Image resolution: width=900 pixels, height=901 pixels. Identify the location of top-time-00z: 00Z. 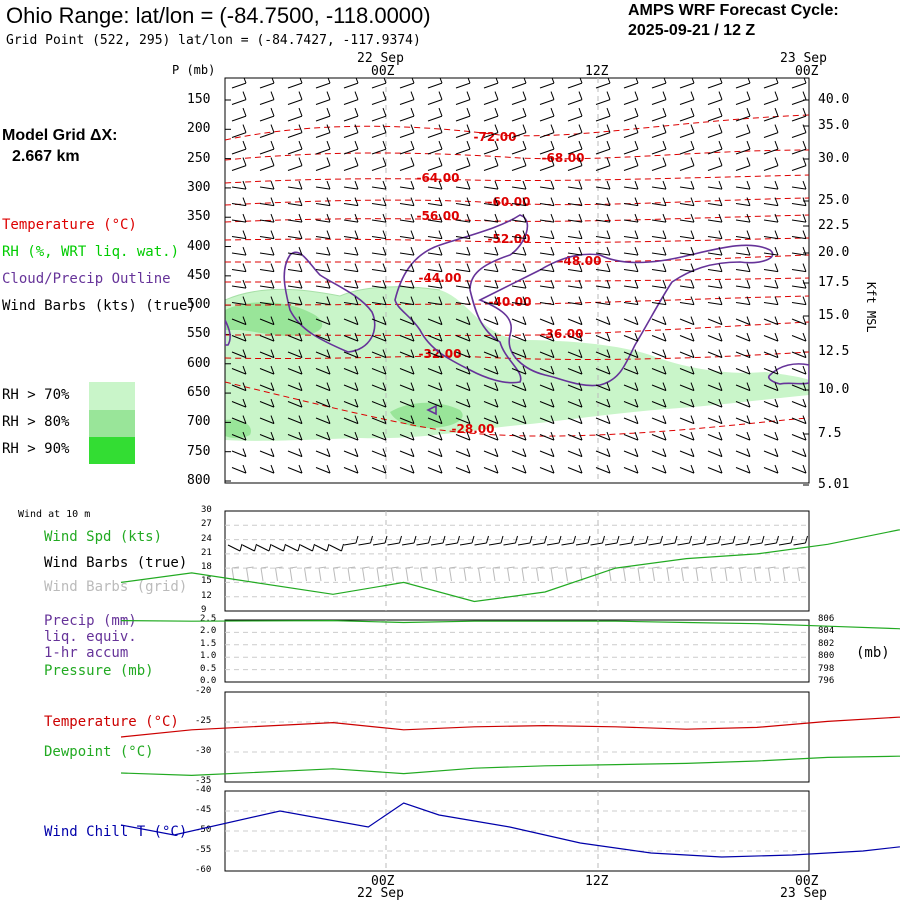
(383, 71).